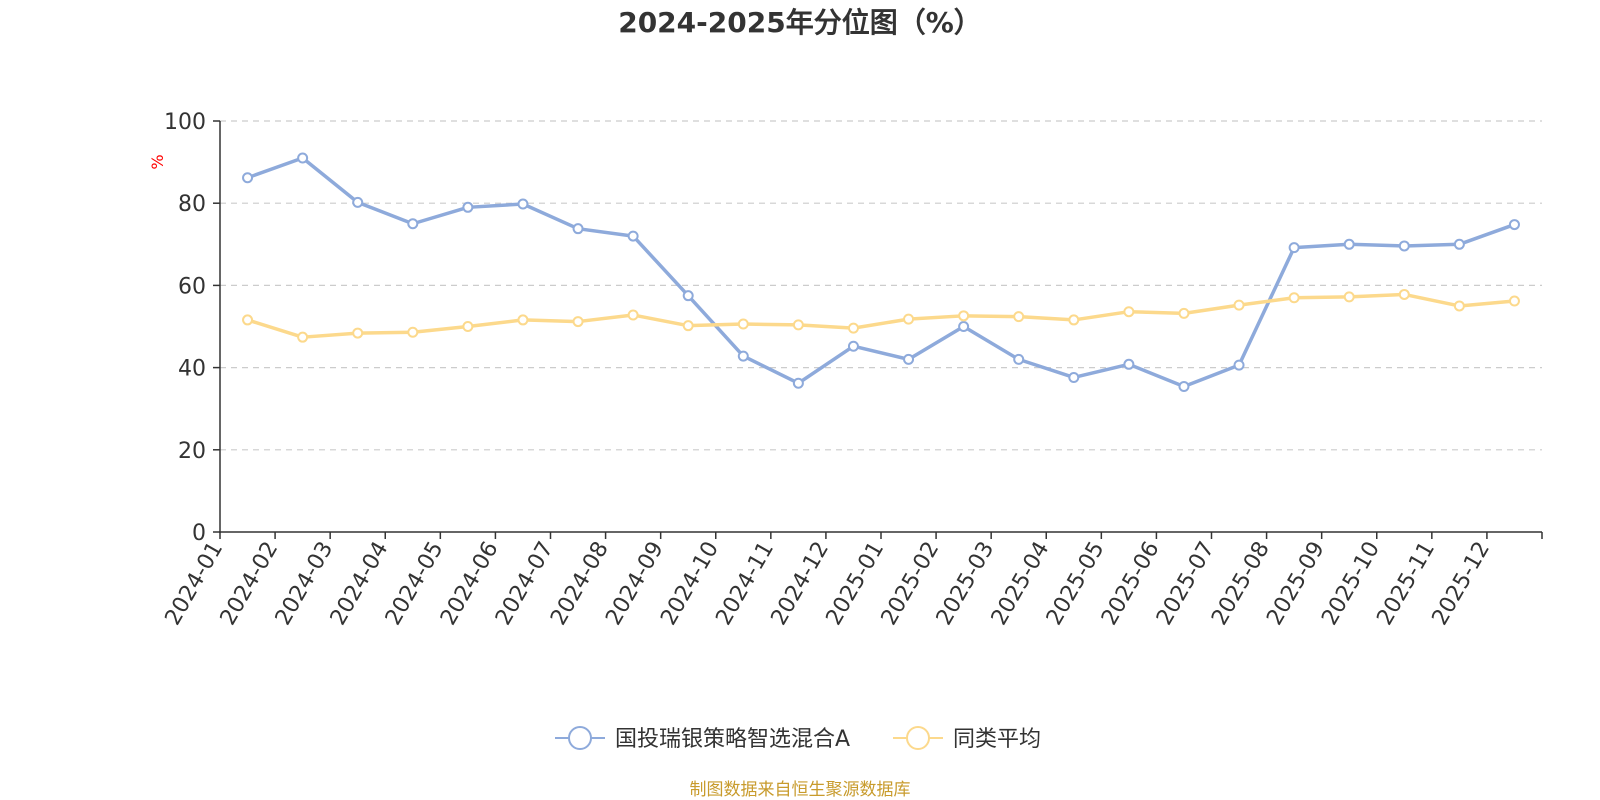 Image resolution: width=1600 pixels, height=800 pixels. I want to click on y-axis-unit-label: %, so click(157, 161).